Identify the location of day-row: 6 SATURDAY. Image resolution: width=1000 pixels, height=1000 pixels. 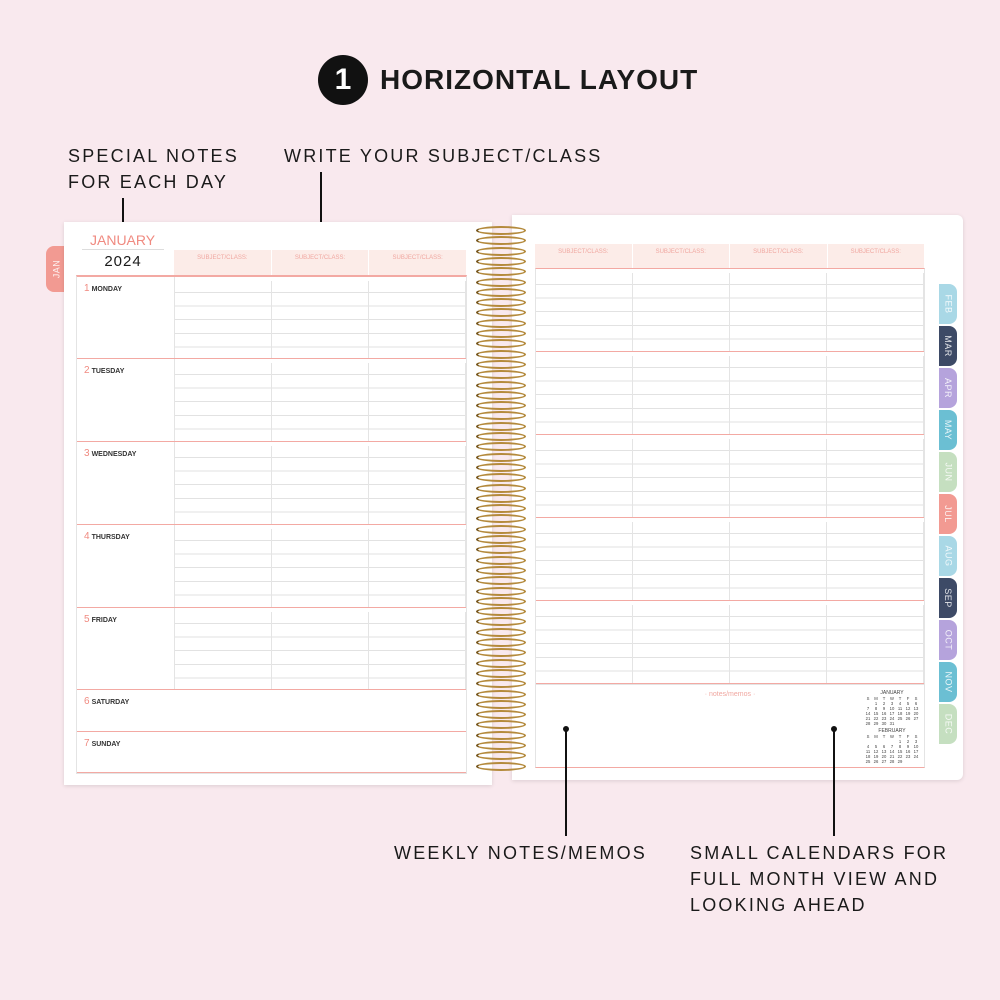
(271, 711).